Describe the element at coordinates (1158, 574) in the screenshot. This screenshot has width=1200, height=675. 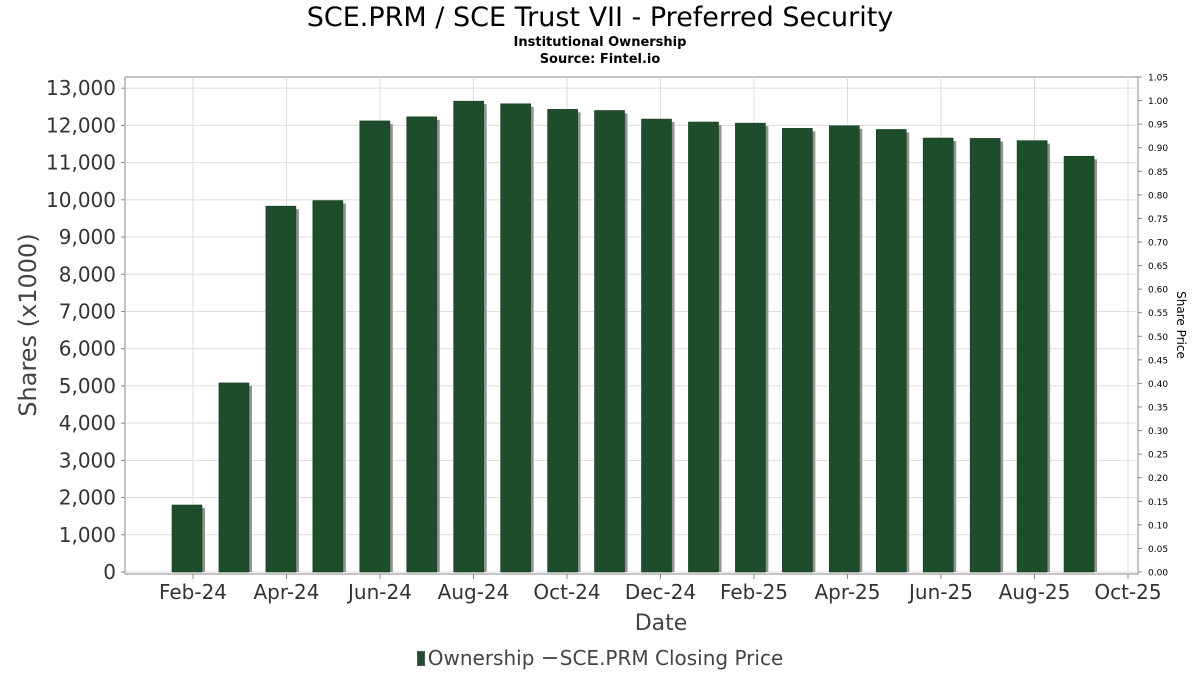
I see `y2-tick-label: 0.00` at that location.